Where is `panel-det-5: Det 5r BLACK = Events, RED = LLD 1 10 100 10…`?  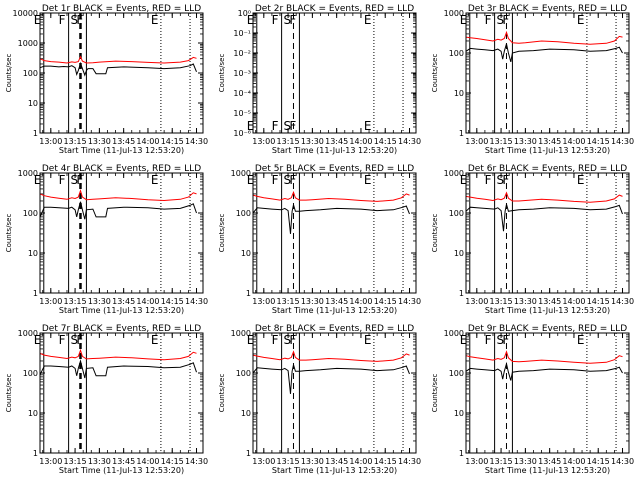 panel-det-5: Det 5r BLACK = Events, RED = LLD 1 10 100 10… is located at coordinates (319, 239).